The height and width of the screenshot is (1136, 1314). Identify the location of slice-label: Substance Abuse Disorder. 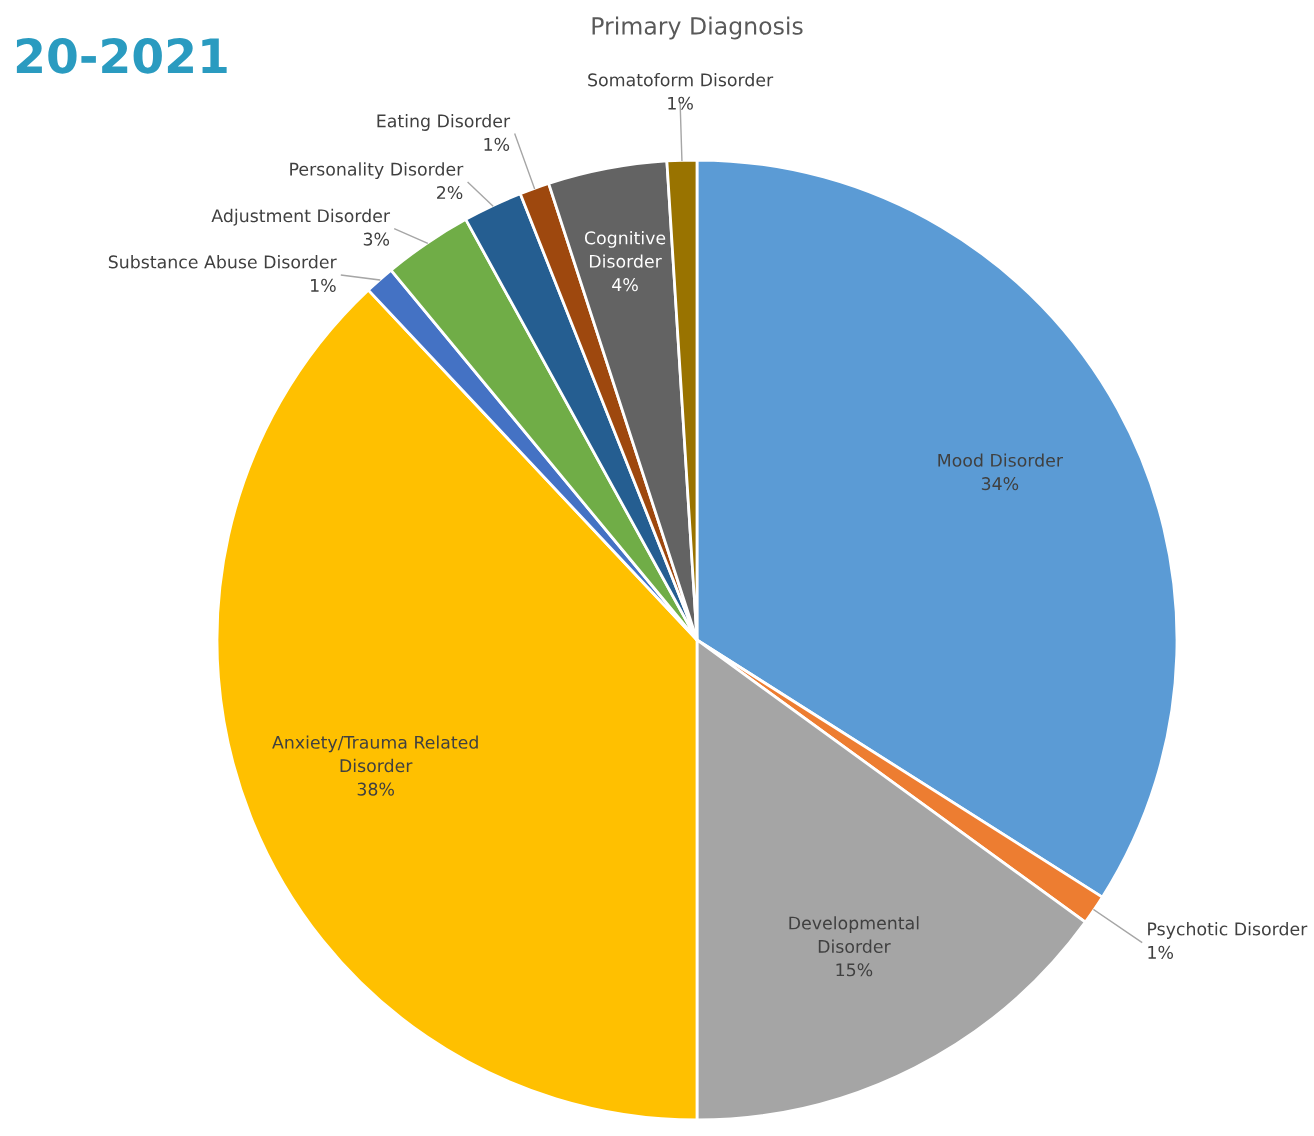
(222, 262).